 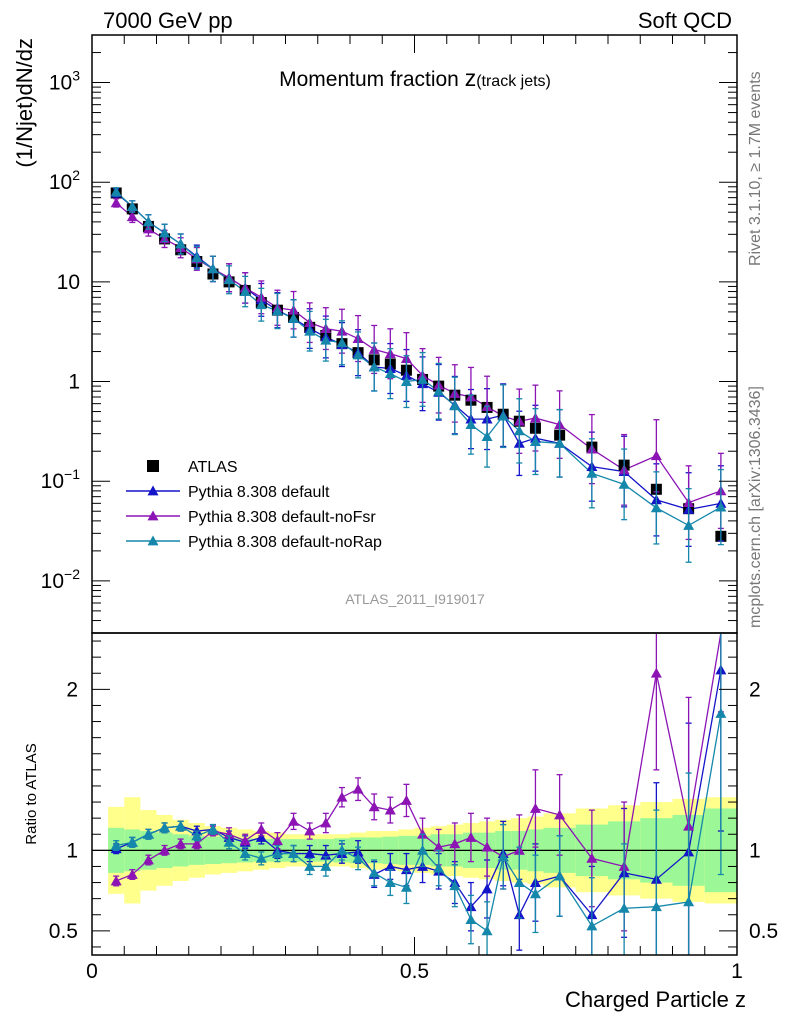 What do you see at coordinates (755, 689) in the screenshot?
I see `ratio-y-tick-label-right: 2` at bounding box center [755, 689].